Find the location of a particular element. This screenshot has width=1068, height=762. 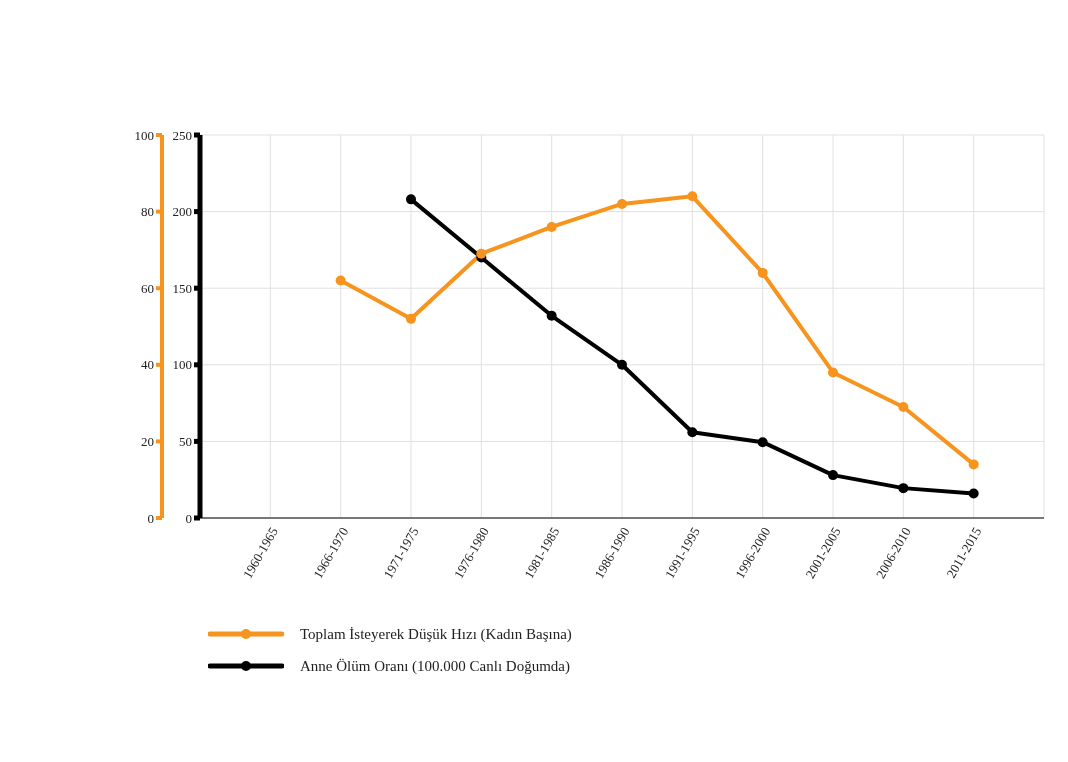

legend-label: Toplam İsteyerek Düşük Hızı (Kadın Başına) is located at coordinates (436, 634).